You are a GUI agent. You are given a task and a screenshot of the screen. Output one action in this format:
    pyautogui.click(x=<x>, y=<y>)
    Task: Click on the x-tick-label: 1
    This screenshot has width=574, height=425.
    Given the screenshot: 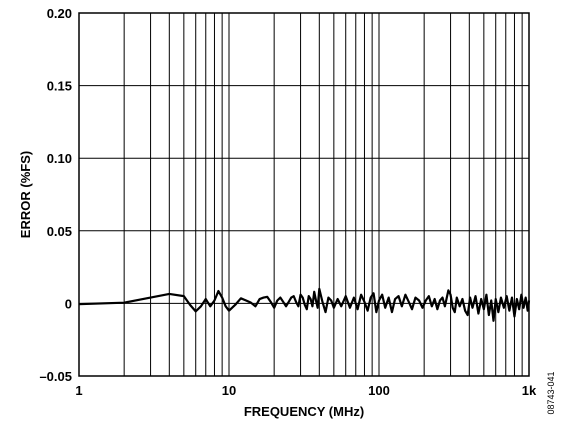 What is the action you would take?
    pyautogui.click(x=78, y=390)
    